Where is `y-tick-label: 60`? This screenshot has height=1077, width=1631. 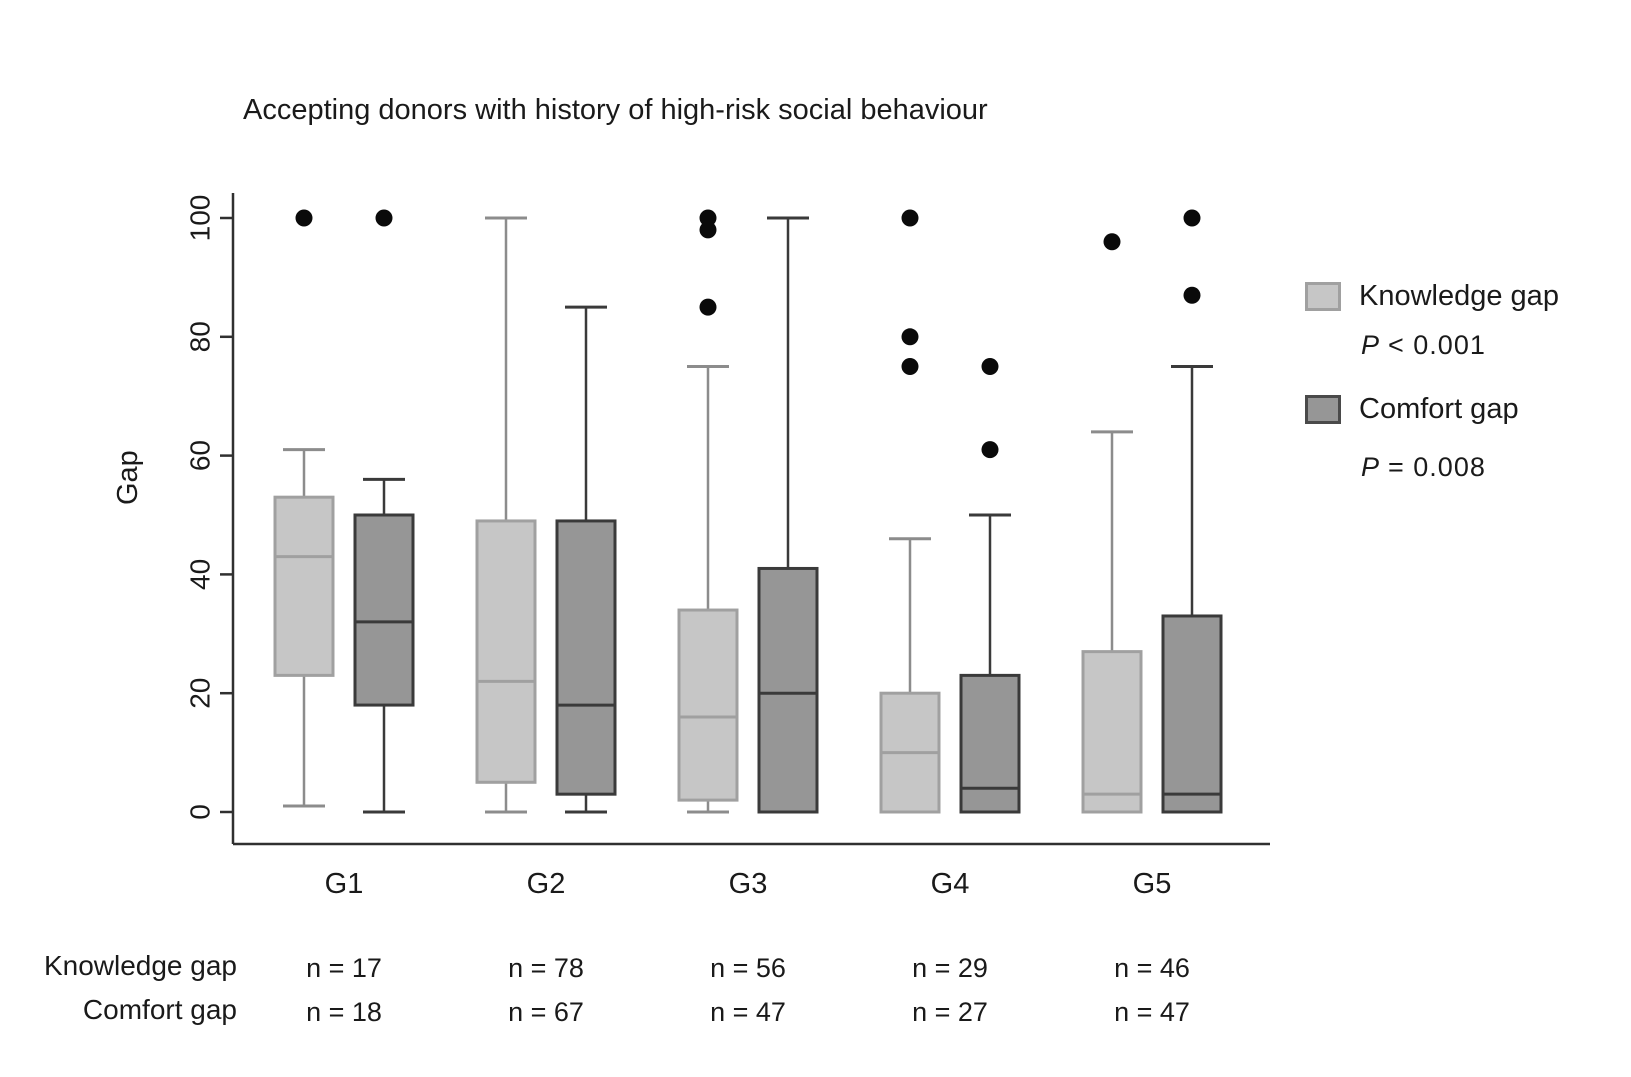 y-tick-label: 60 is located at coordinates (199, 455).